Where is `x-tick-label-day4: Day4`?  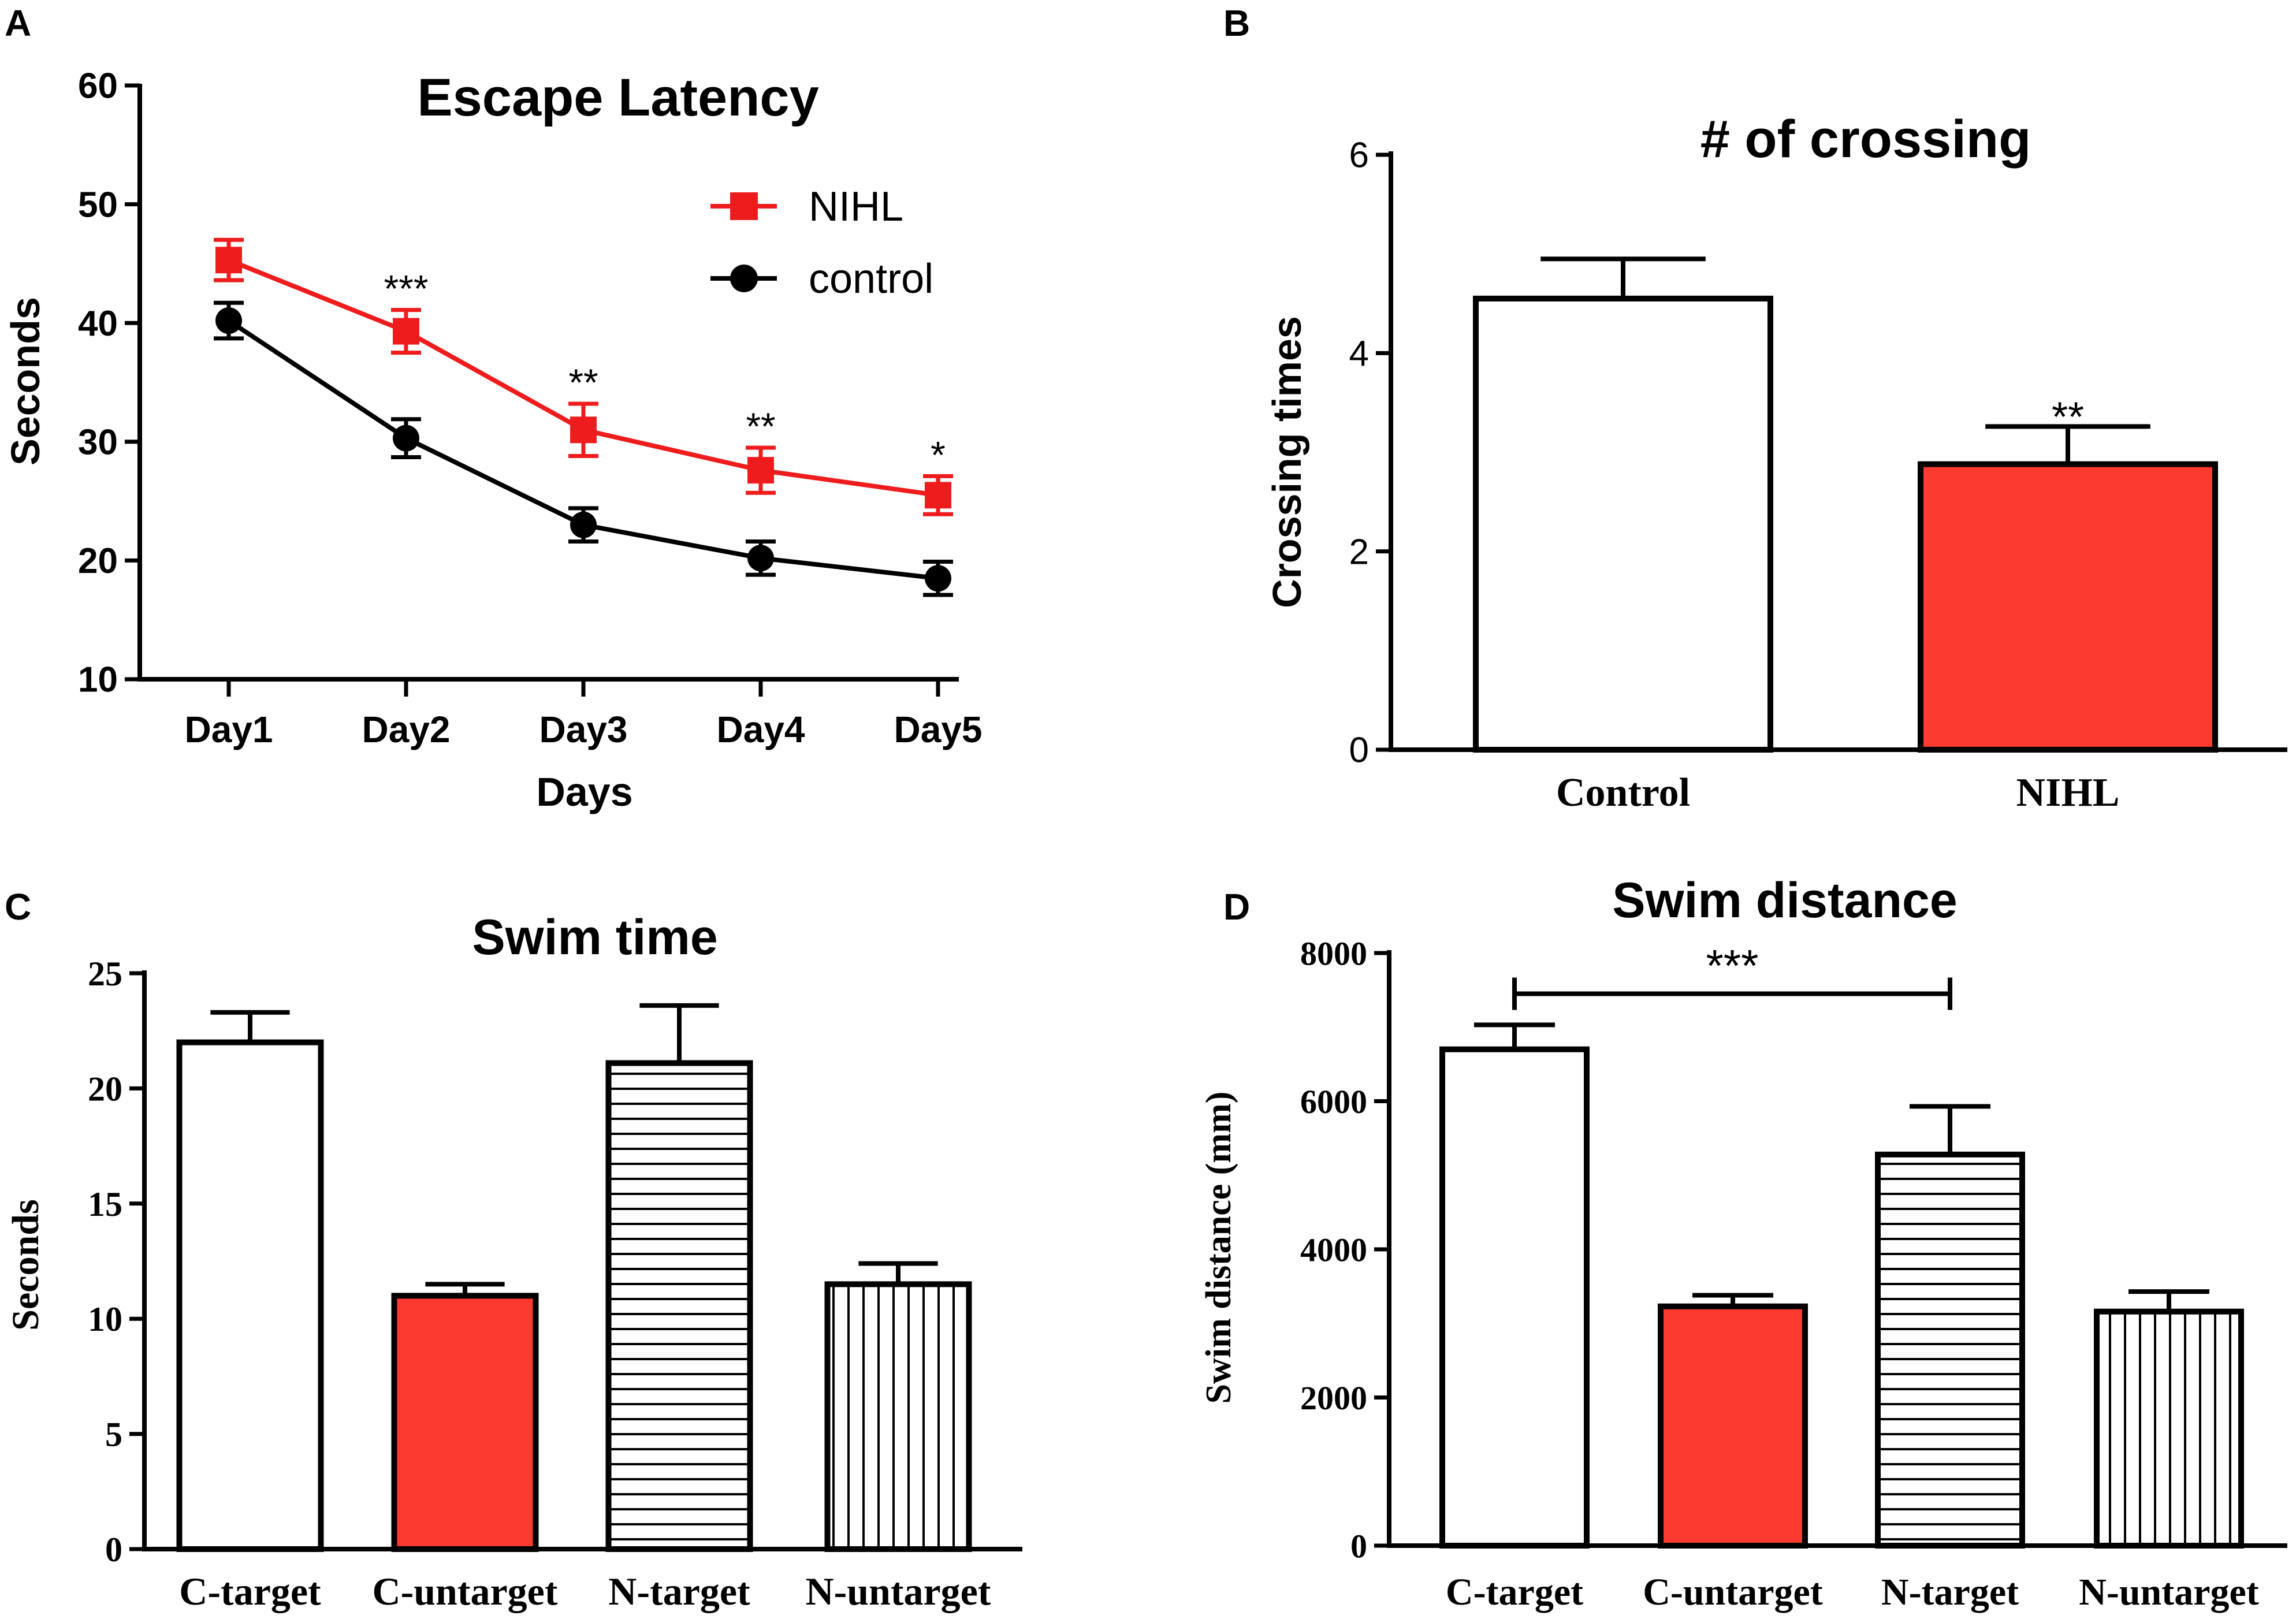 x-tick-label-day4: Day4 is located at coordinates (761, 729).